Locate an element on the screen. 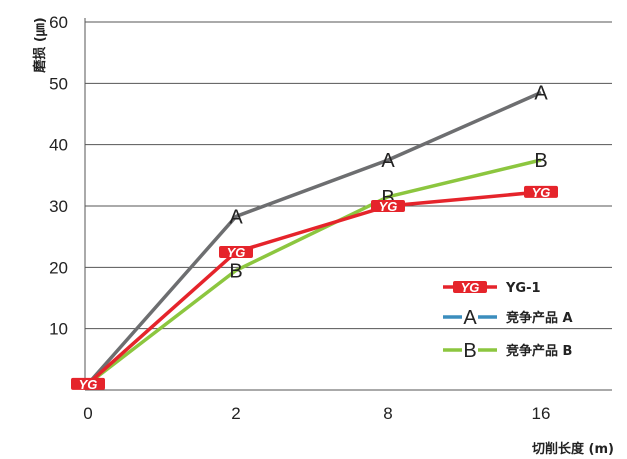 This screenshot has height=459, width=627. y-tick-label: 60 is located at coordinates (58, 22).